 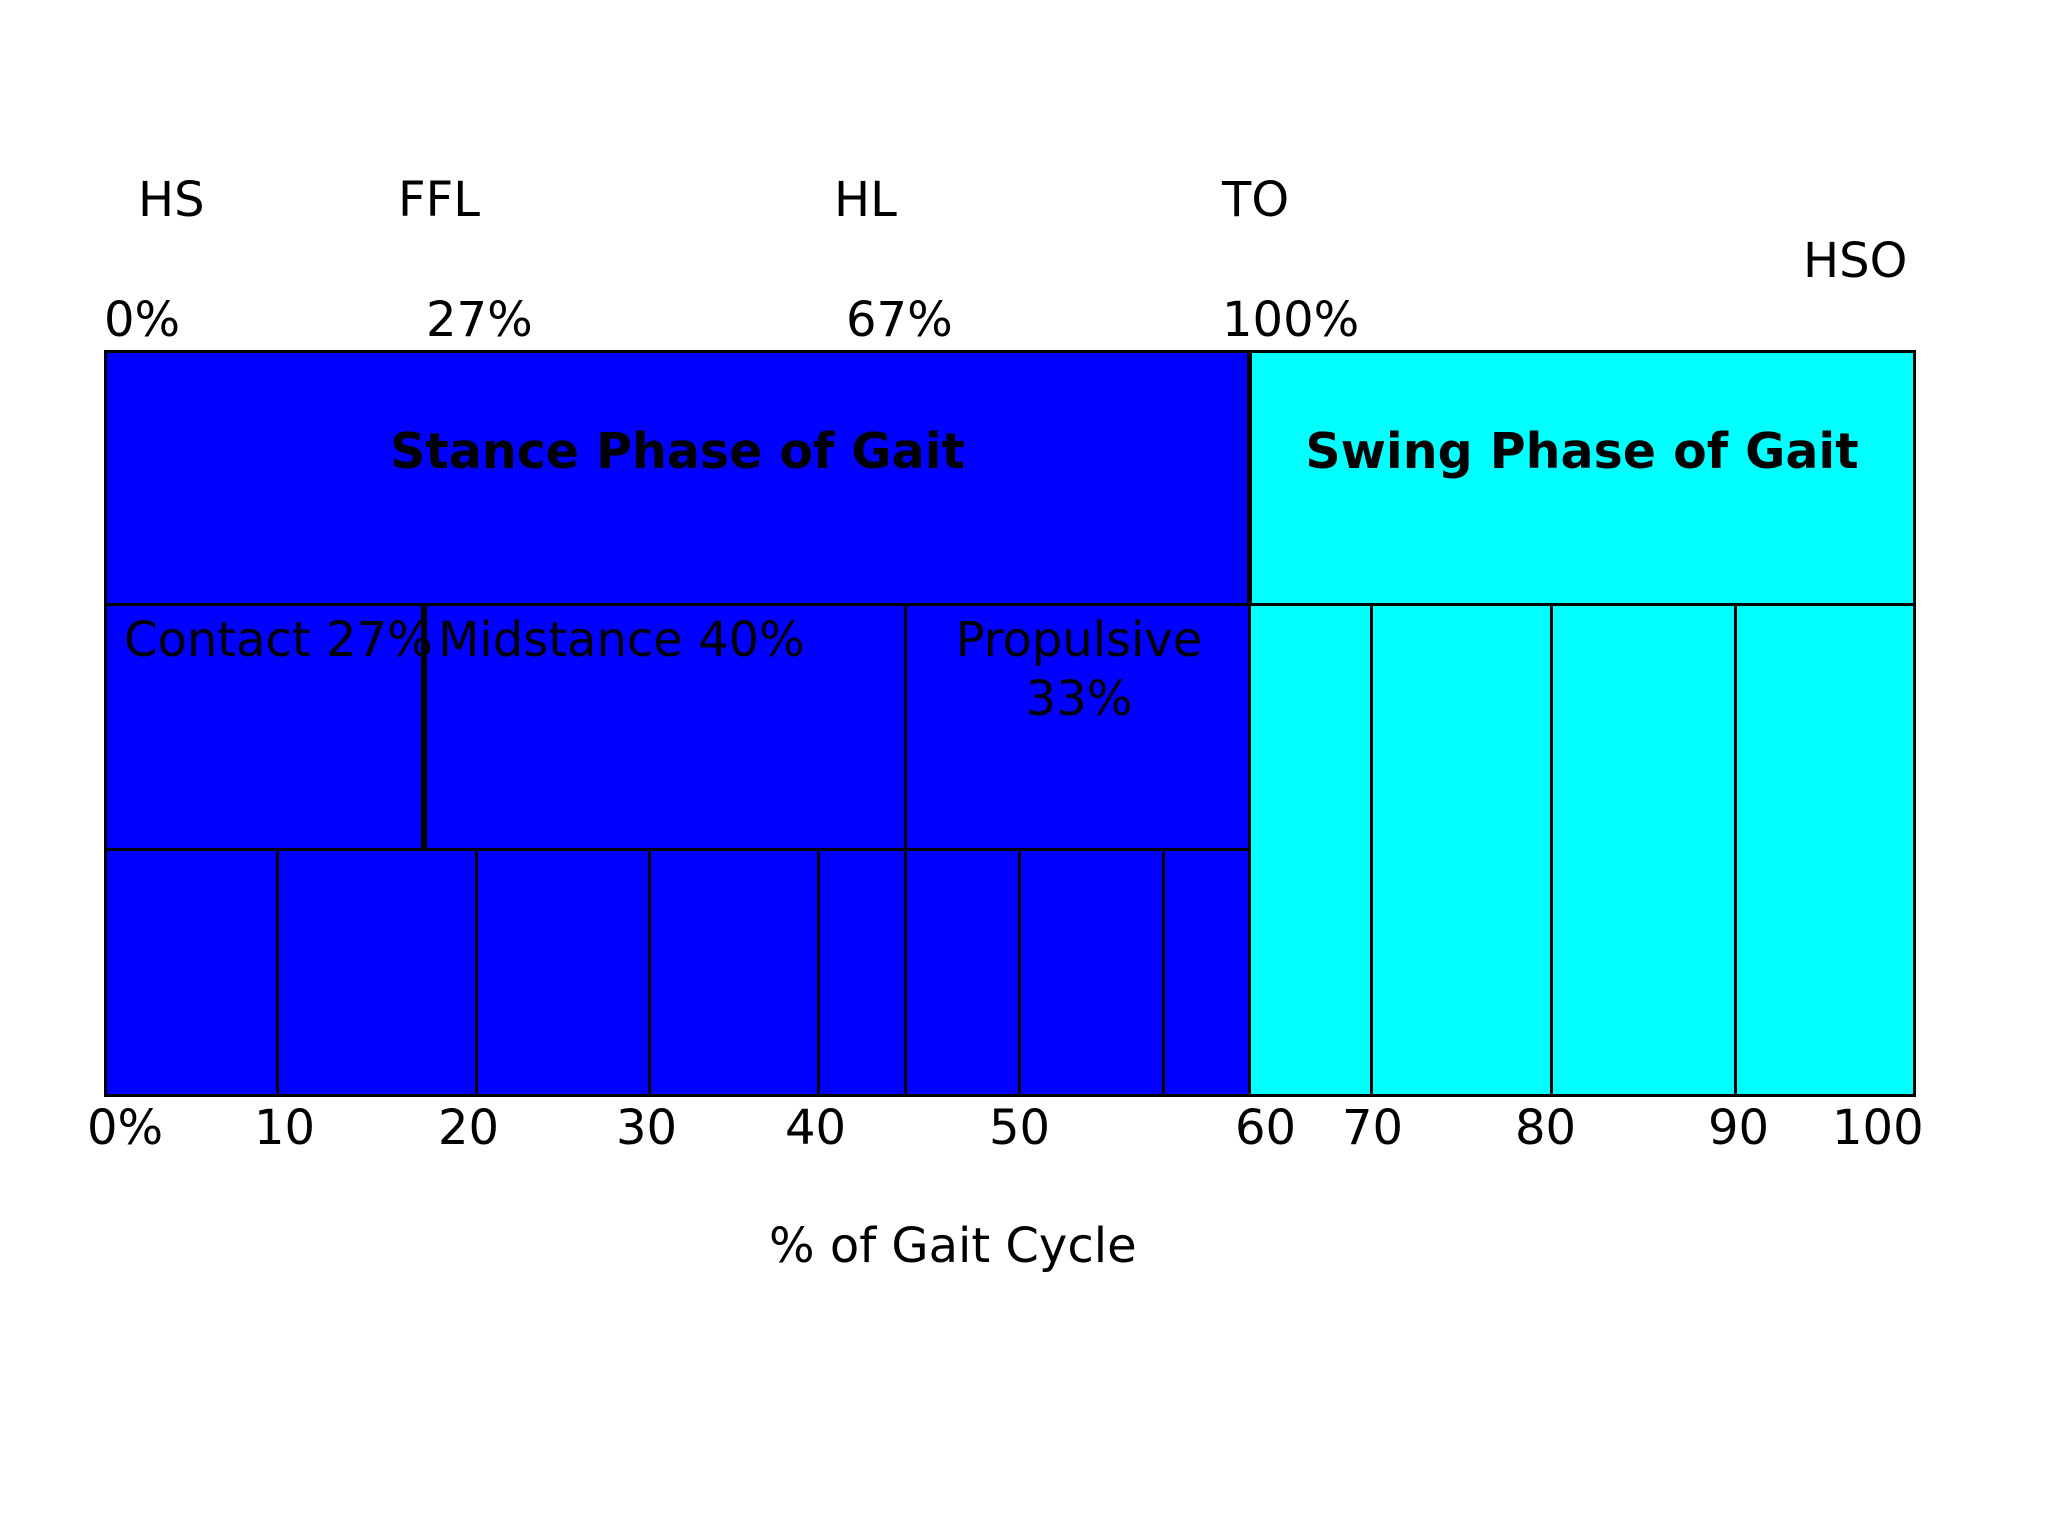 I want to click on stance-phase-title: Stance Phase of Gait, so click(x=677, y=451).